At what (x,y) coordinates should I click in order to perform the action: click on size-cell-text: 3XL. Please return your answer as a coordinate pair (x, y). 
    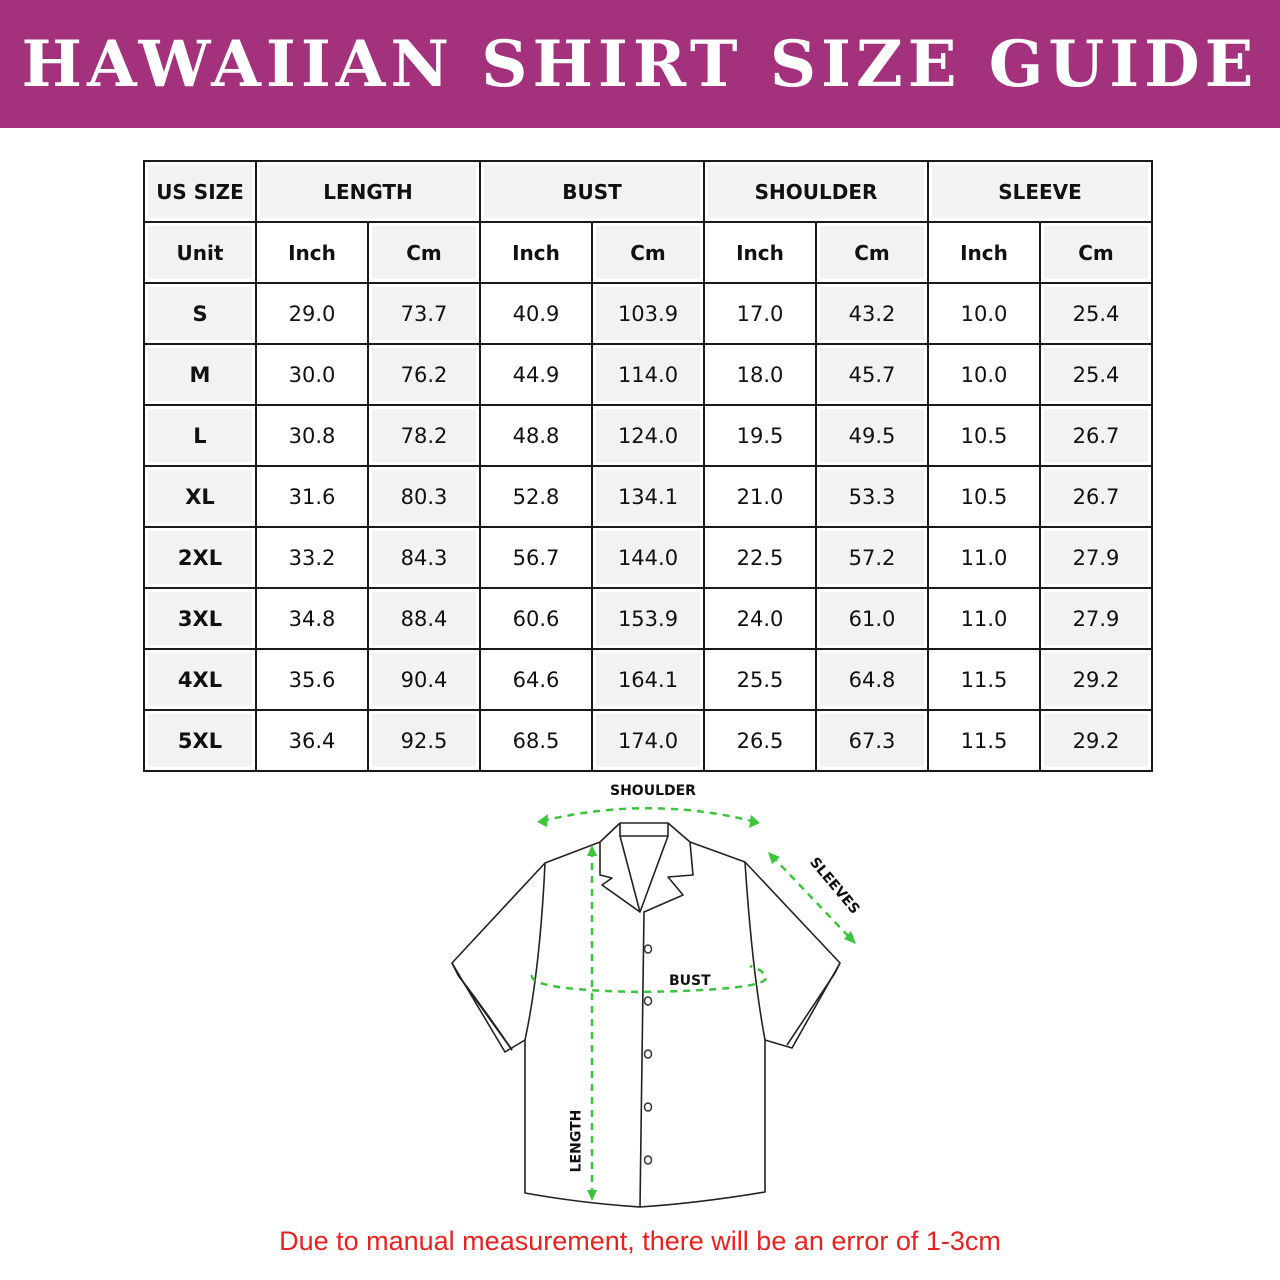
    Looking at the image, I should click on (200, 618).